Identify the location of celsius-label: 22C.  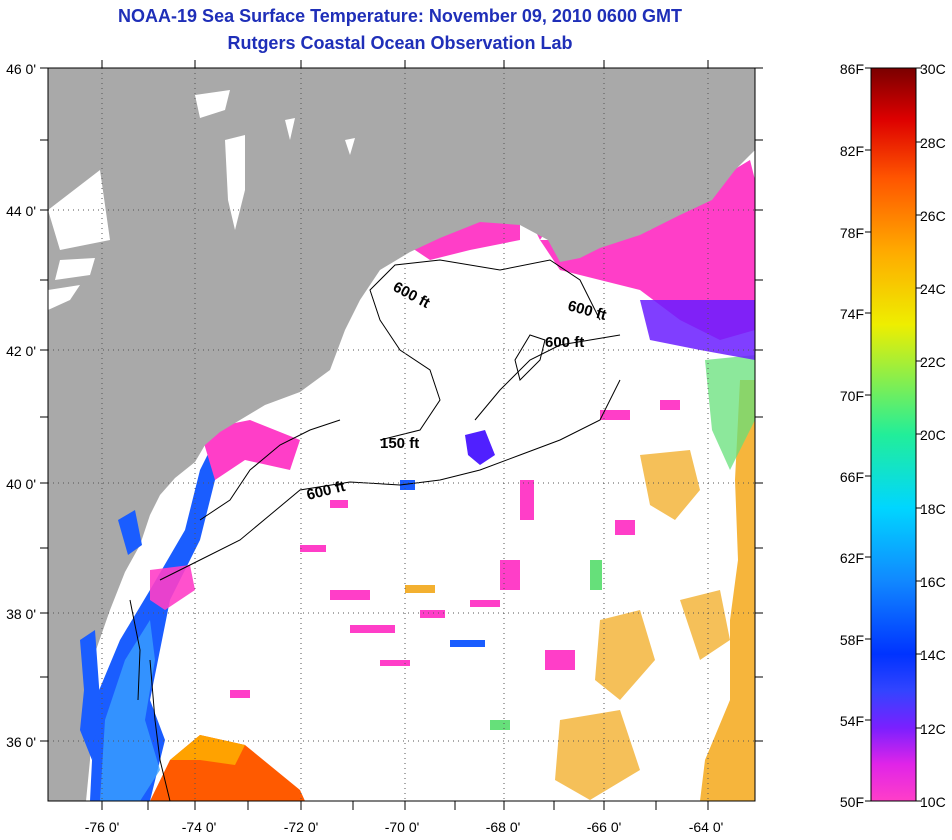
(933, 362).